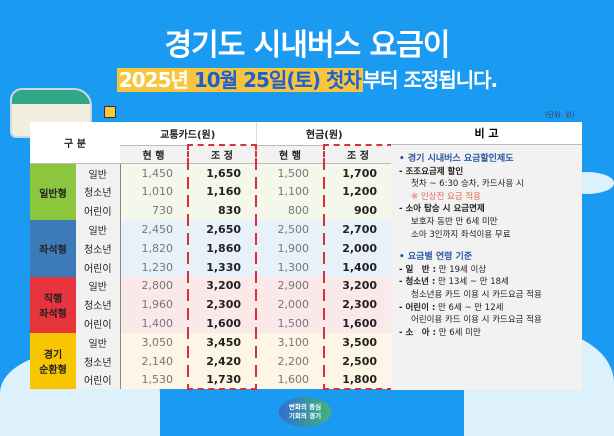 The height and width of the screenshot is (436, 614). I want to click on gyeonggi-logo: 변화의 중심 기회의 경기, so click(305, 412).